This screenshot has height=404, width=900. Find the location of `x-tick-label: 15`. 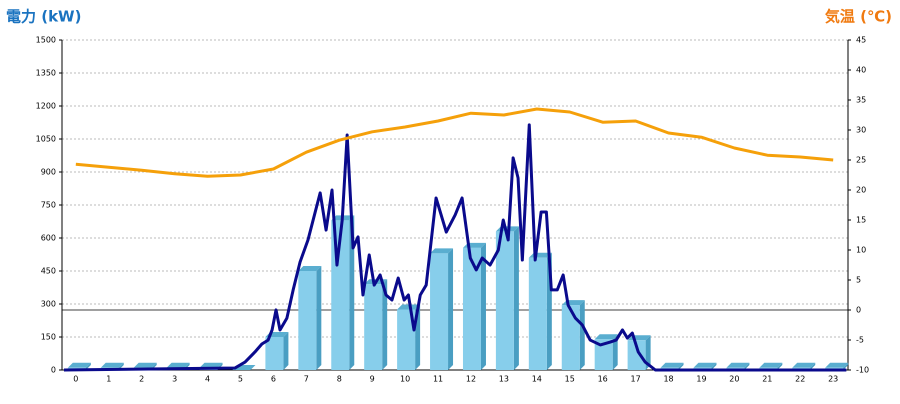

x-tick-label: 15 is located at coordinates (570, 379).